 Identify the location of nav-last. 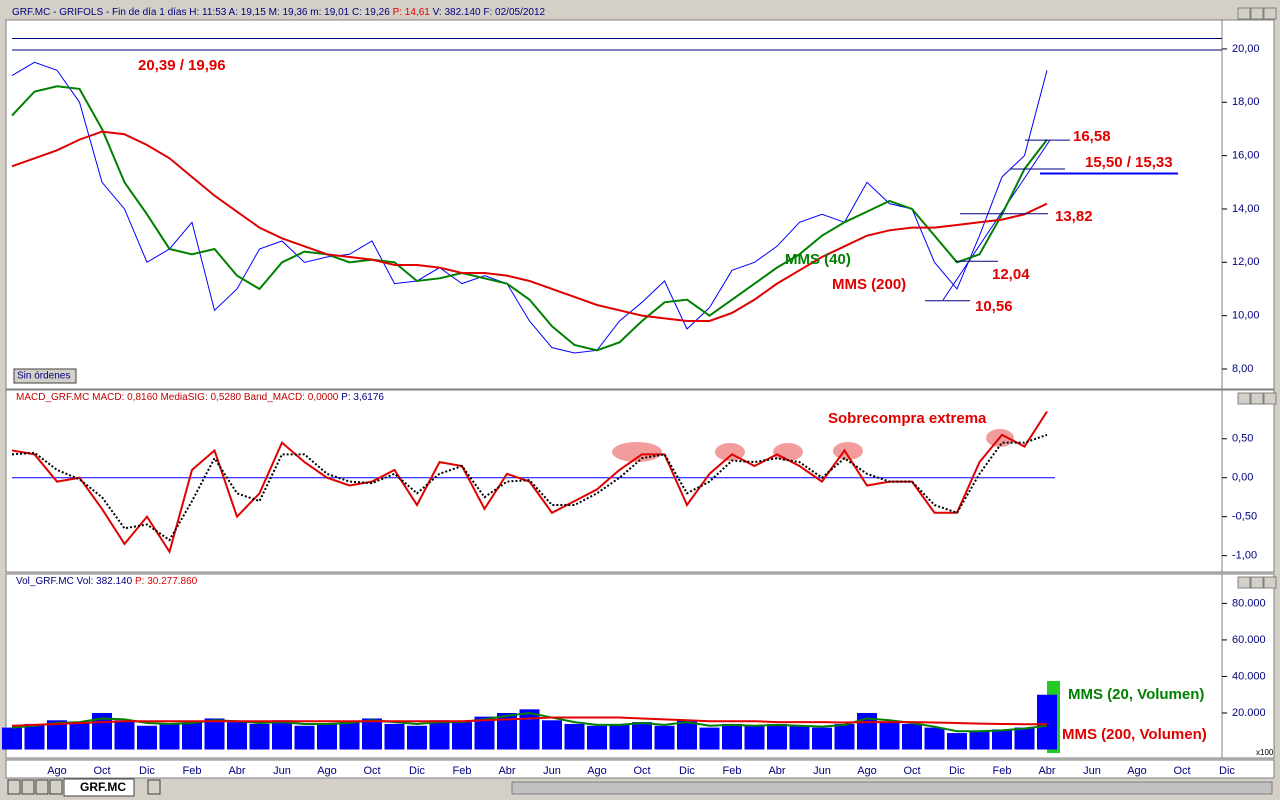
(56, 787).